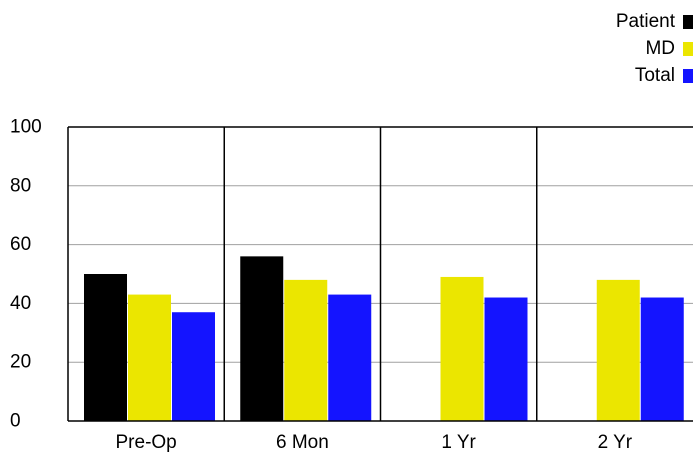 This screenshot has width=693, height=455. I want to click on x-axis-tick-labels: Pre-Op 6 Mon 1 Yr 2 Yr, so click(374, 442).